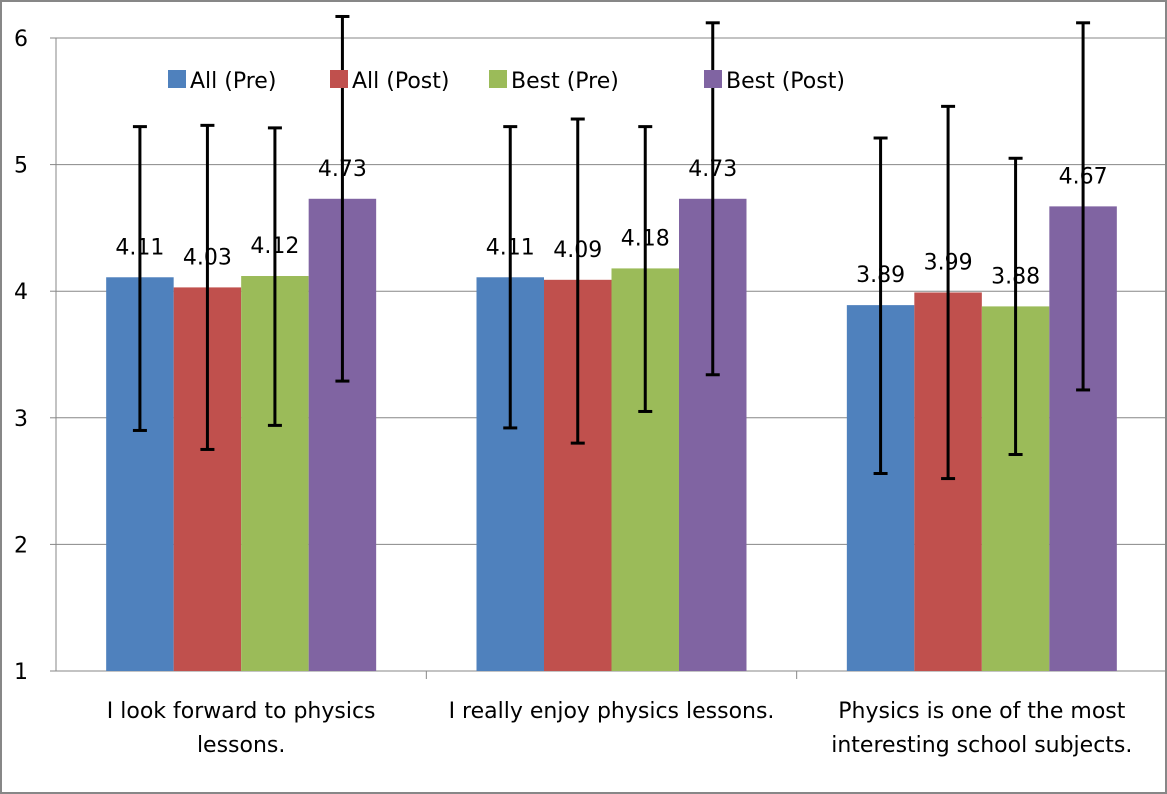 Image resolution: width=1167 pixels, height=794 pixels. I want to click on legend-label: All (Post), so click(400, 81).